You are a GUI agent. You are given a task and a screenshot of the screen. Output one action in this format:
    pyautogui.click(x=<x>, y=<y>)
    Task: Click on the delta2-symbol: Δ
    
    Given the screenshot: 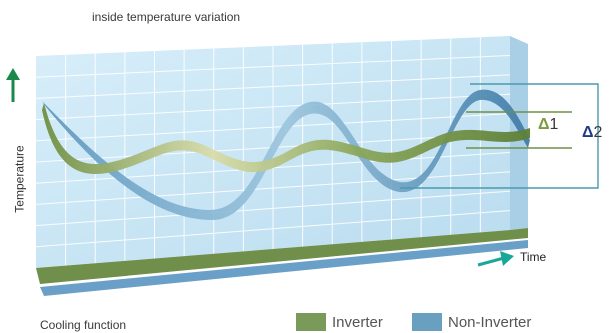 What is the action you would take?
    pyautogui.click(x=588, y=132)
    